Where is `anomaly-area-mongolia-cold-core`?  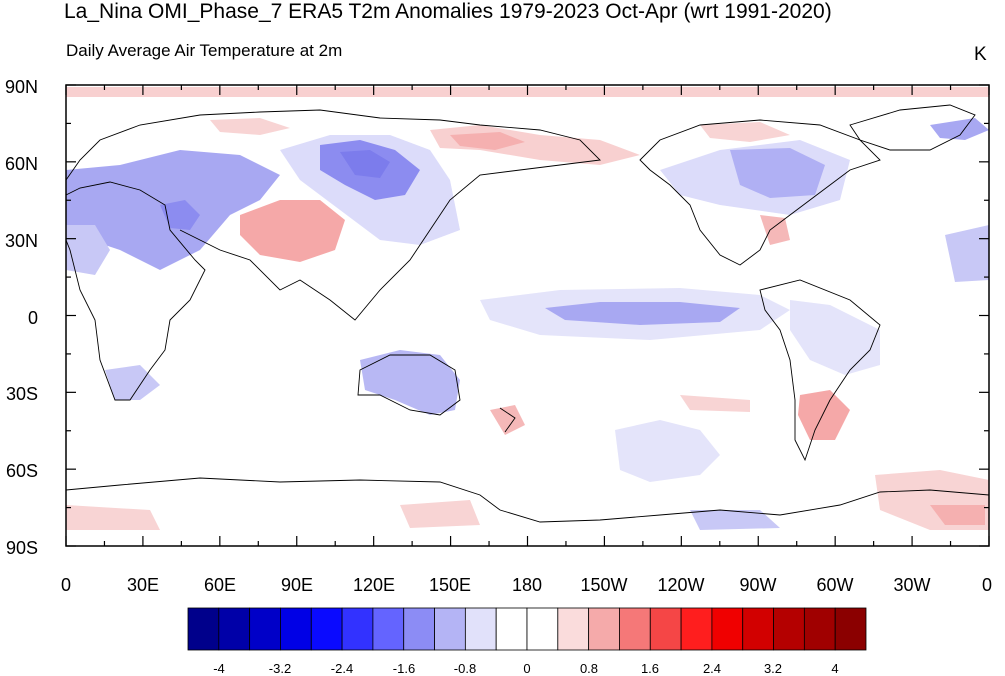
anomaly-area-mongolia-cold-core is located at coordinates (365, 164).